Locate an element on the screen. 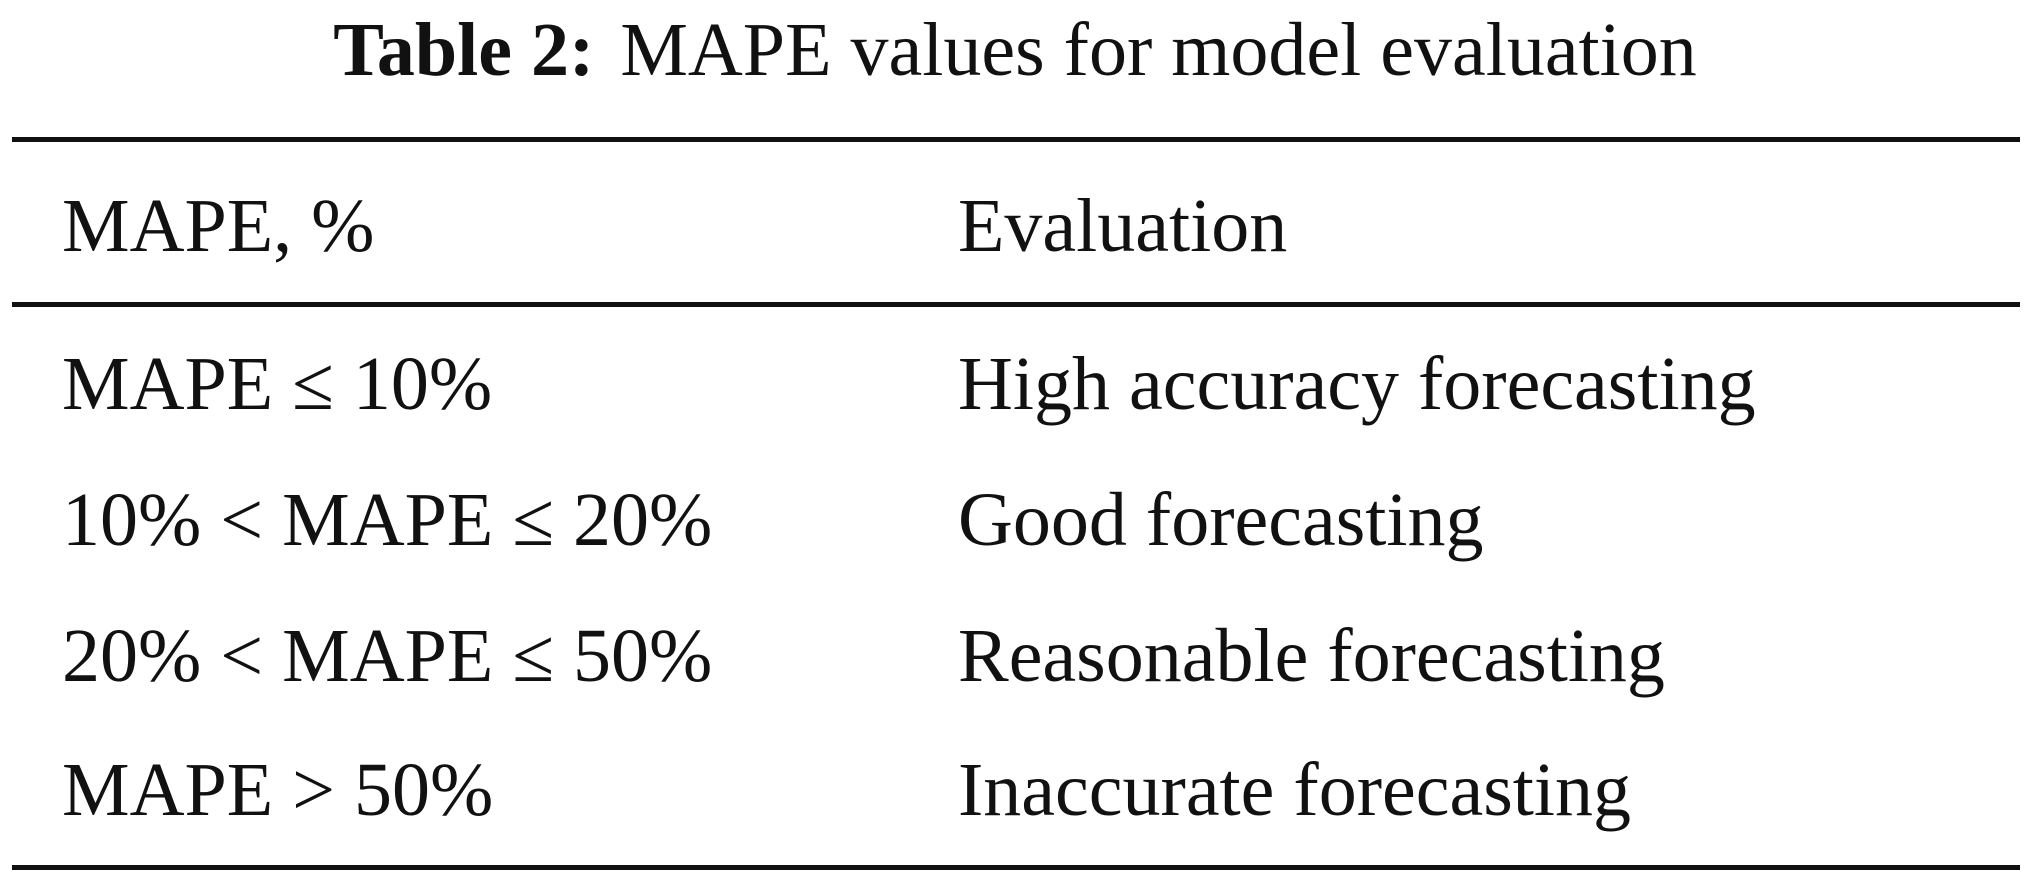  table-top-rule is located at coordinates (1016, 139).